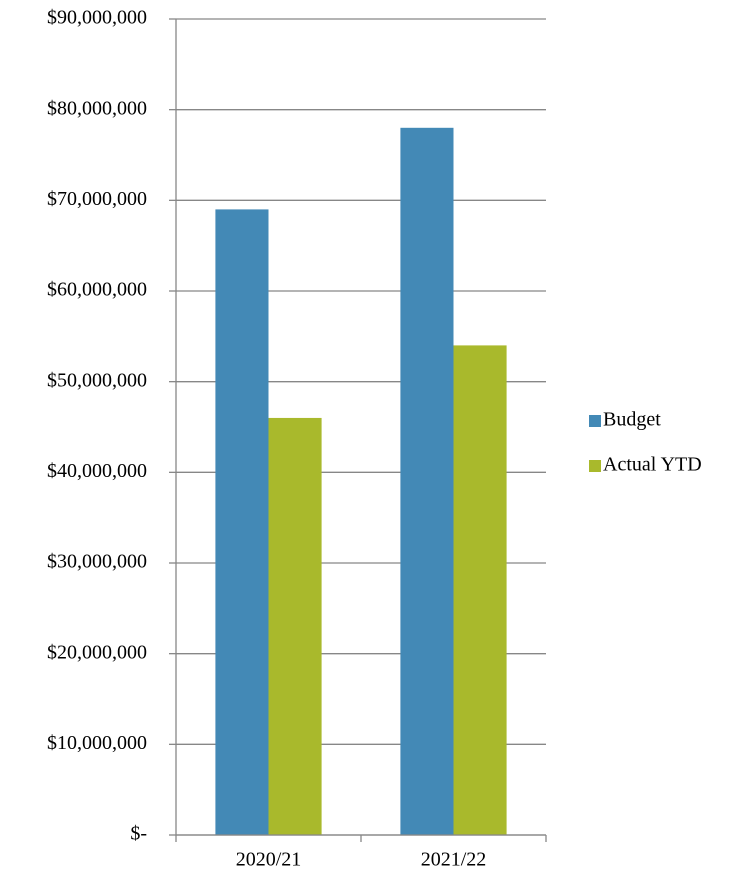  What do you see at coordinates (97, 18) in the screenshot?
I see `y-tick-label: $90,000,000` at bounding box center [97, 18].